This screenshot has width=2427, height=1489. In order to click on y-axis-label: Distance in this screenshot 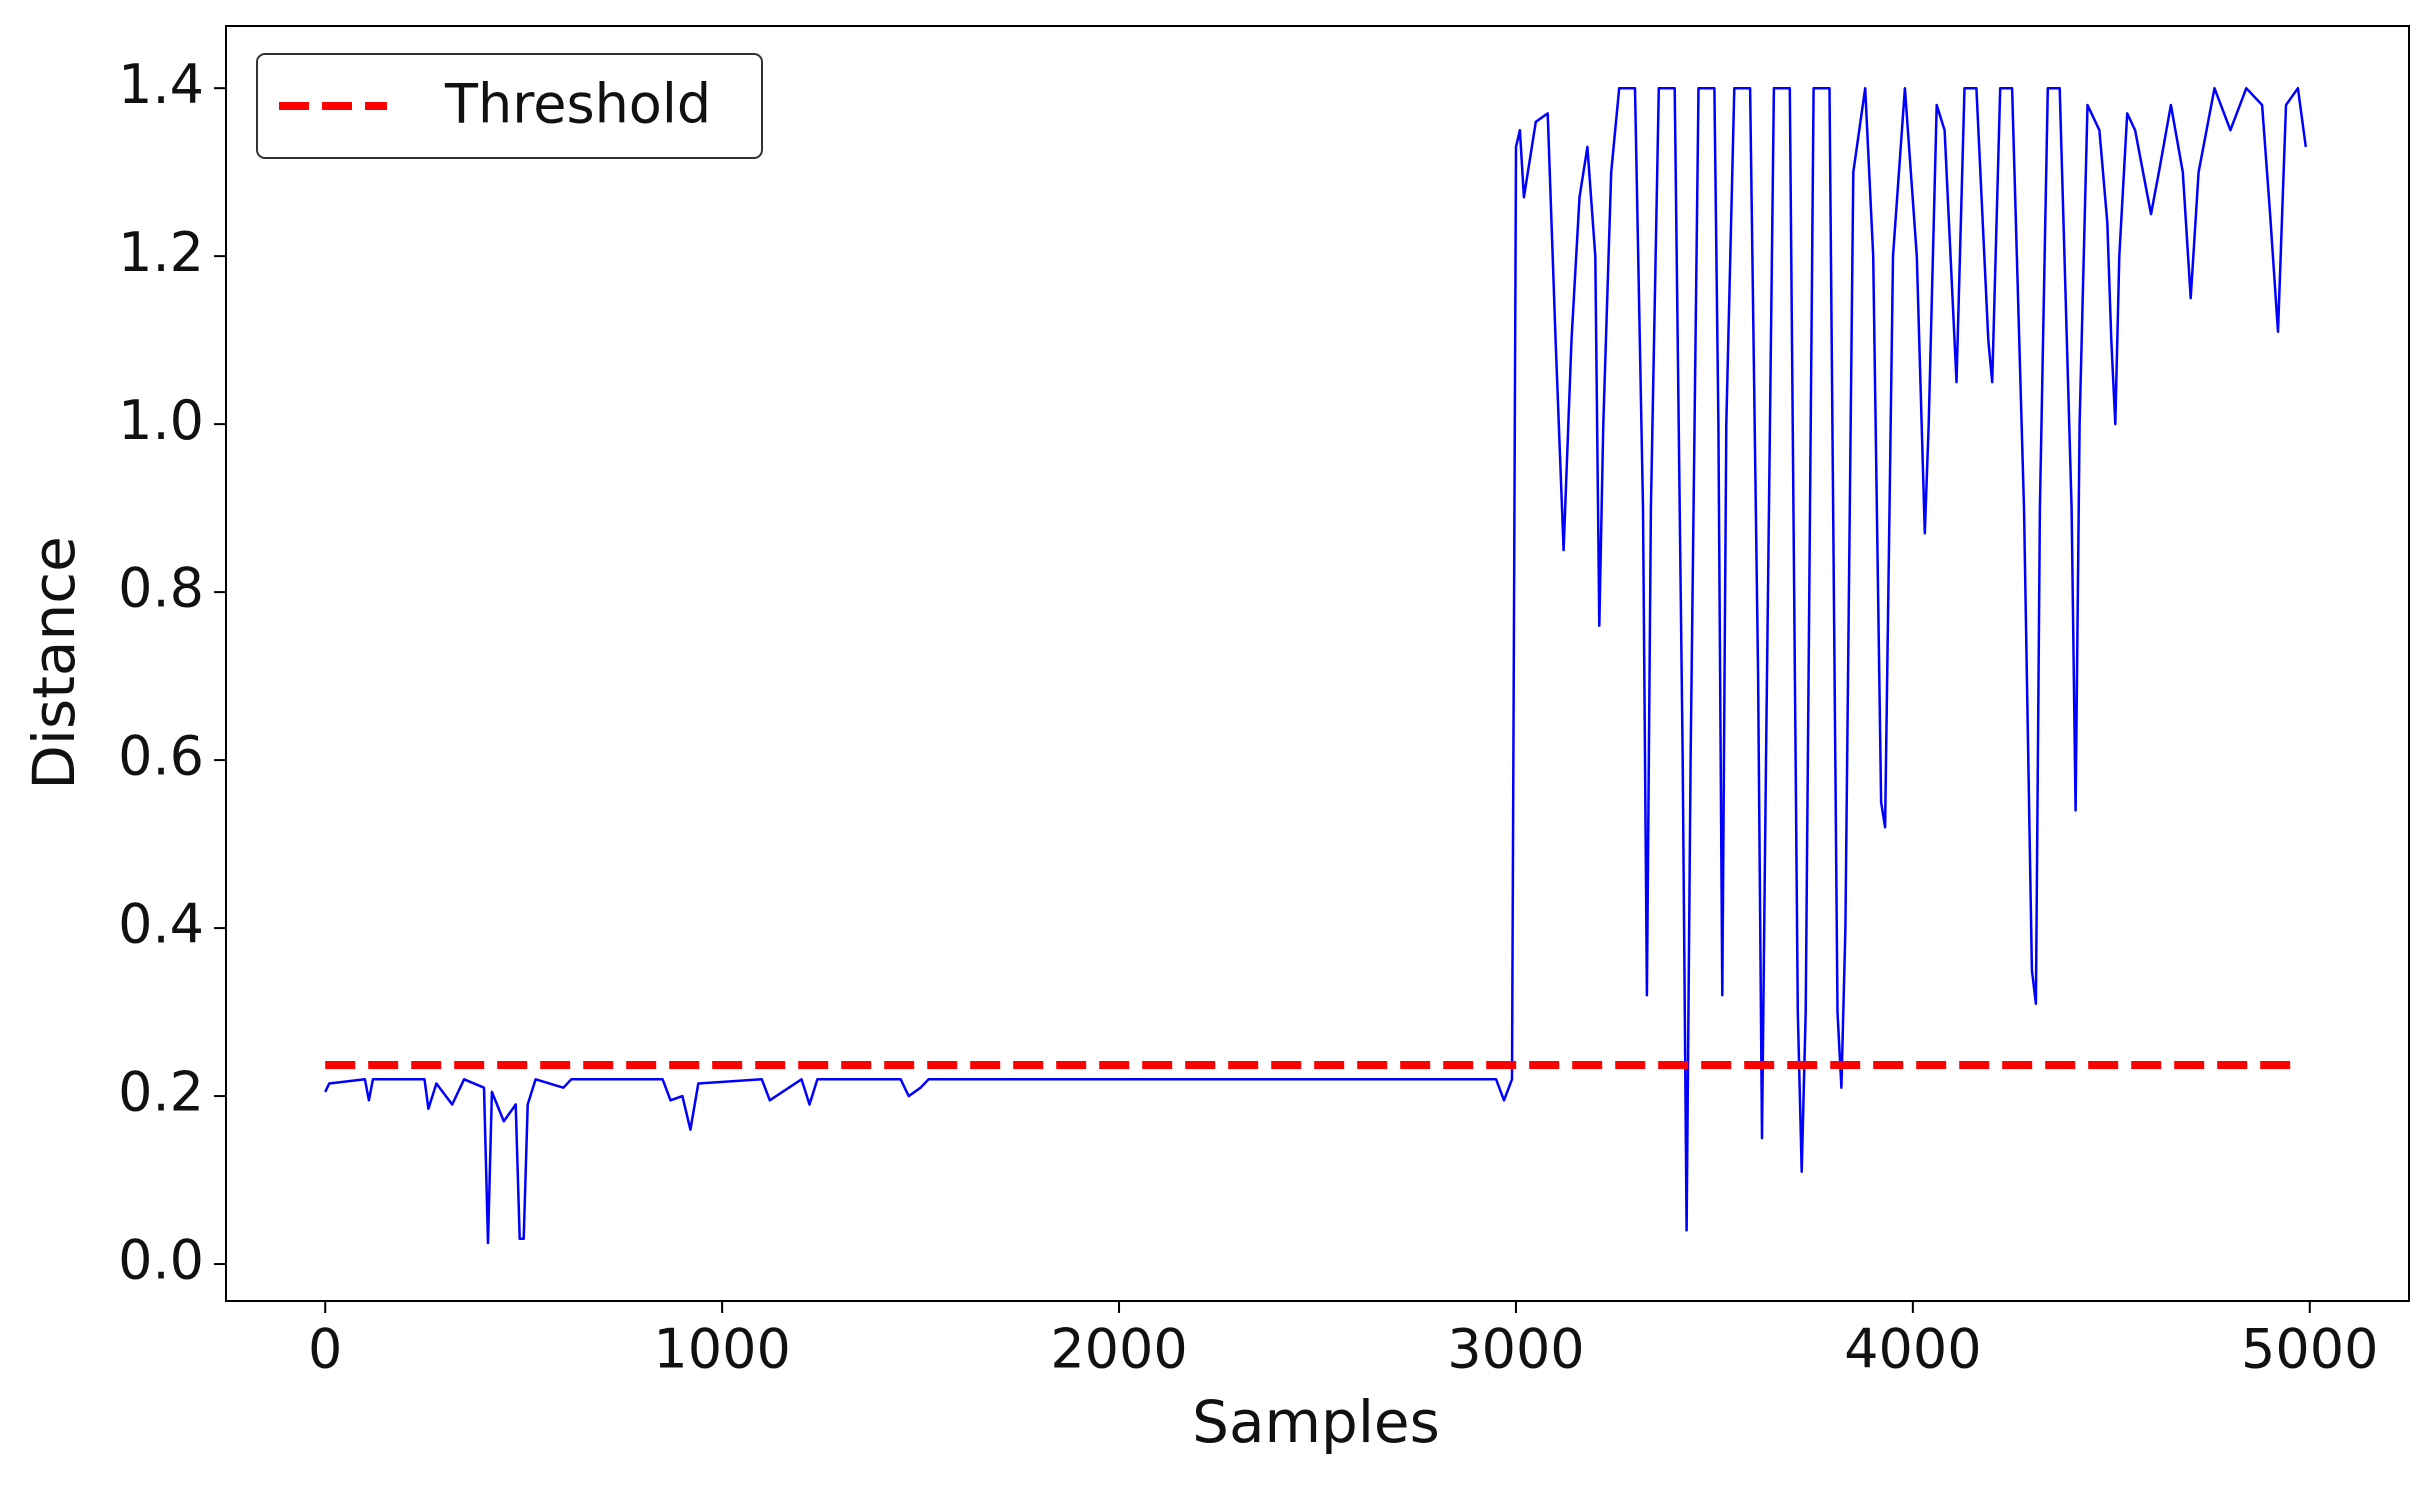, I will do `click(54, 663)`.